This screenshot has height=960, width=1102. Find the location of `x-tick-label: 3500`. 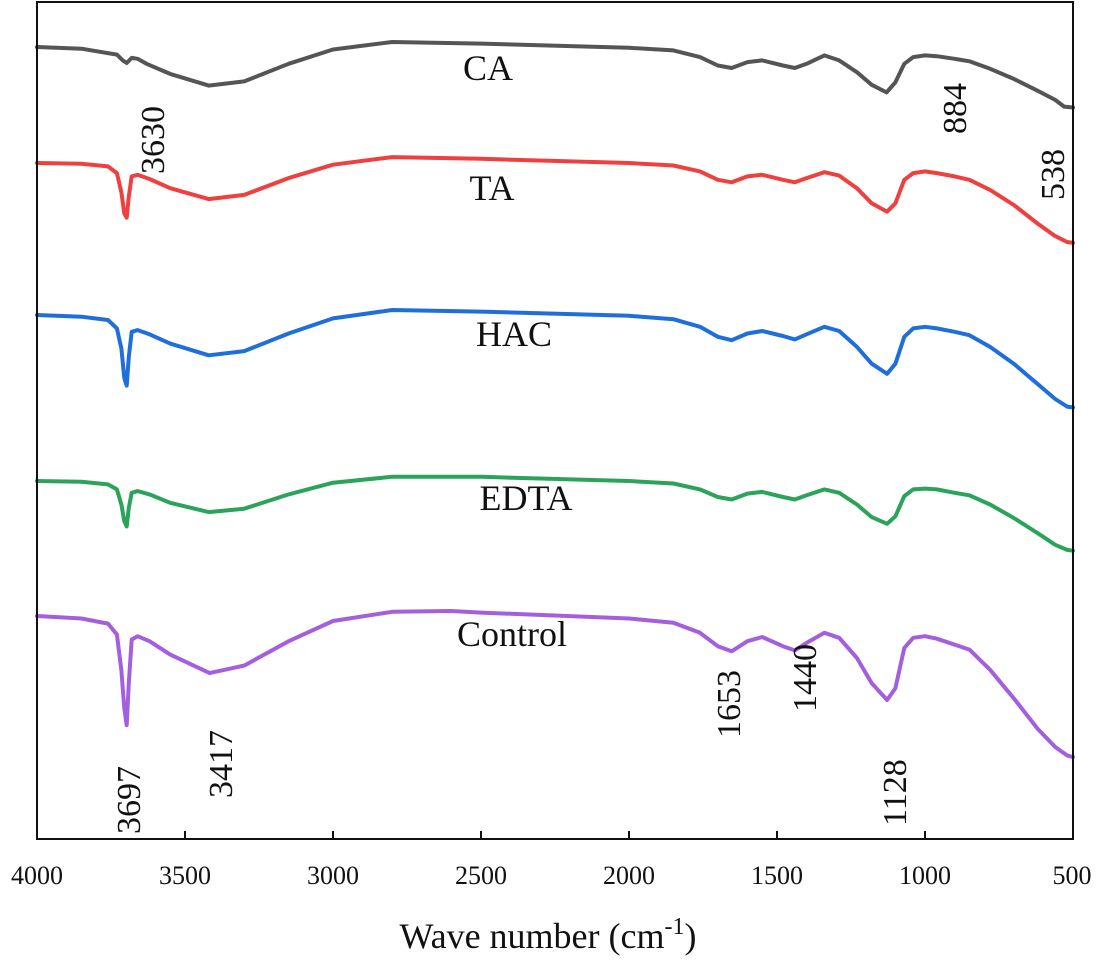

x-tick-label: 3500 is located at coordinates (185, 875).